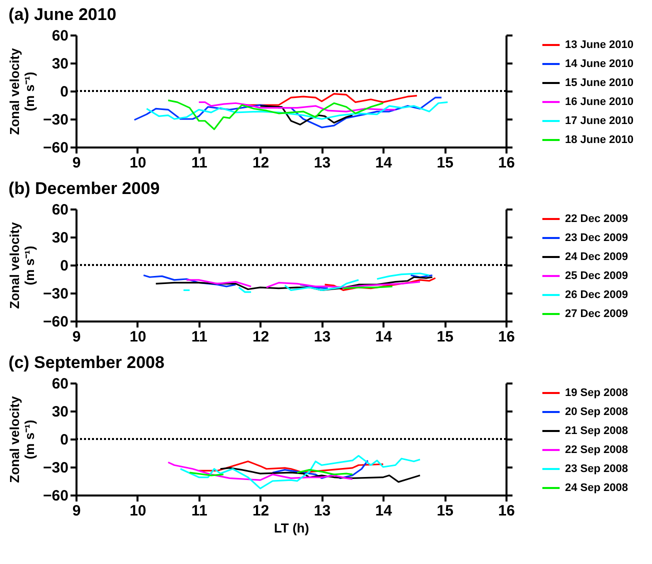 This screenshot has height=564, width=652. I want to click on legend-label: 25 Dec 2009, so click(596, 276).